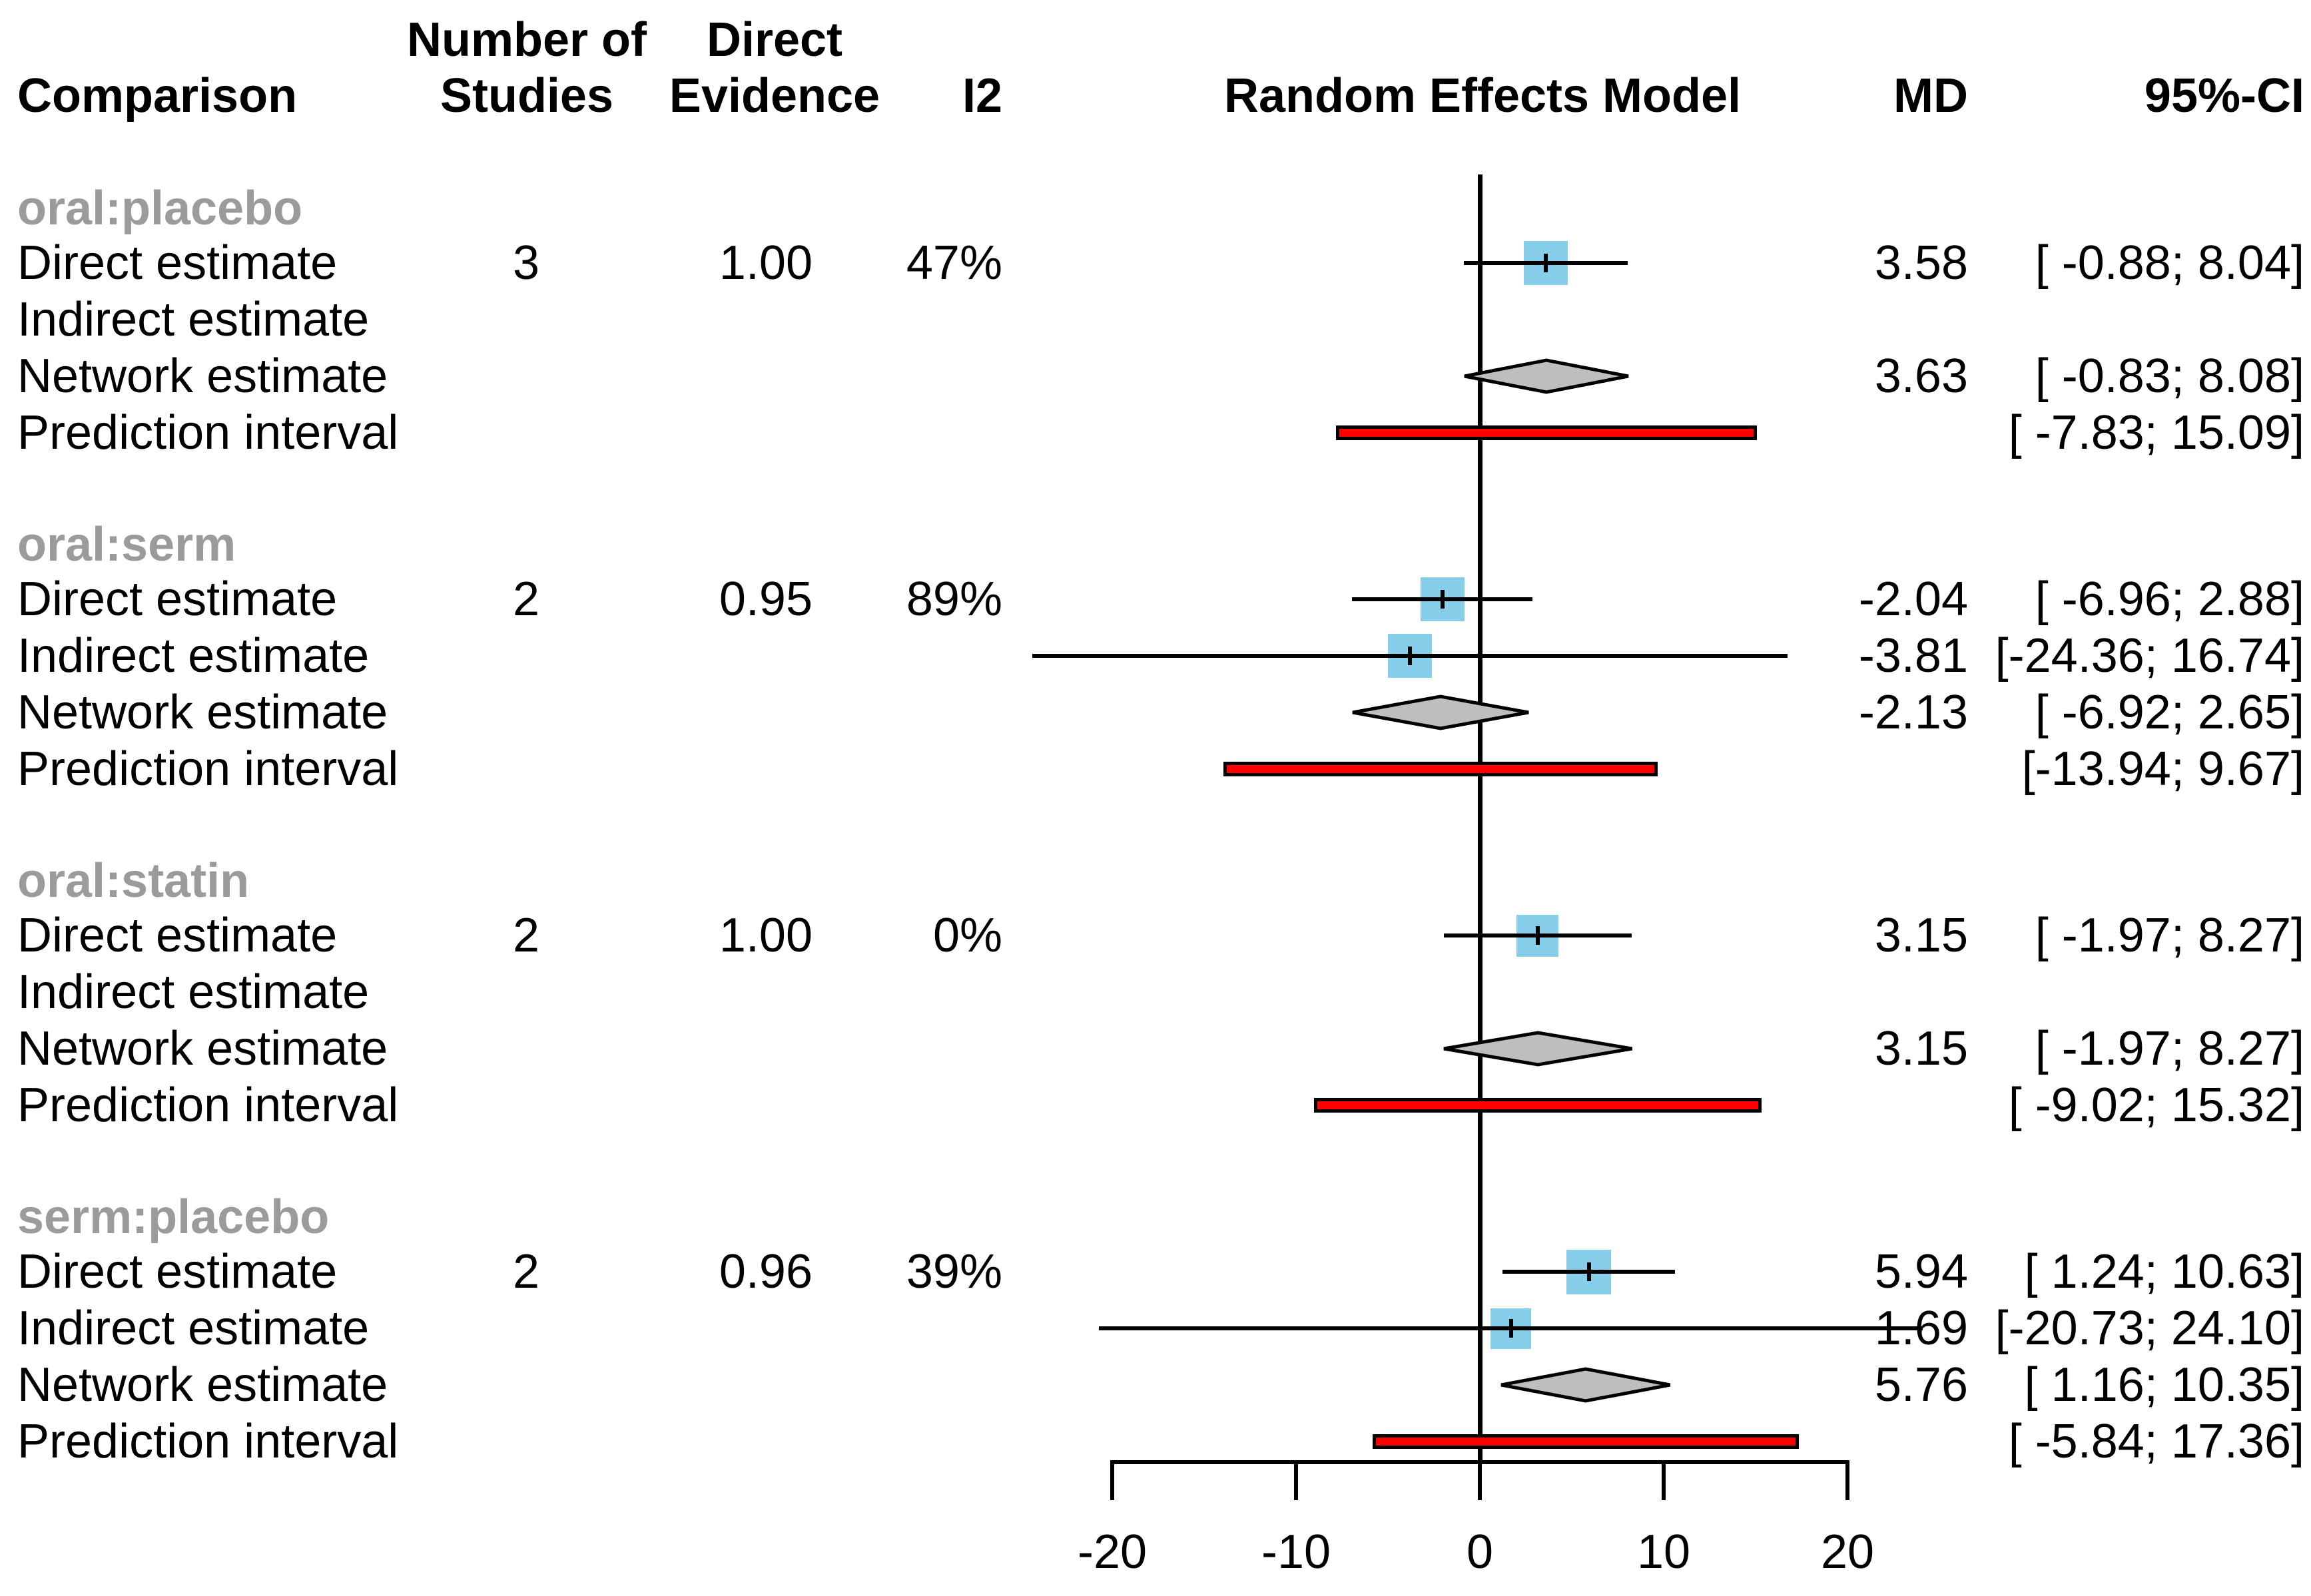  What do you see at coordinates (967, 935) in the screenshot?
I see `i2-value: 0%` at bounding box center [967, 935].